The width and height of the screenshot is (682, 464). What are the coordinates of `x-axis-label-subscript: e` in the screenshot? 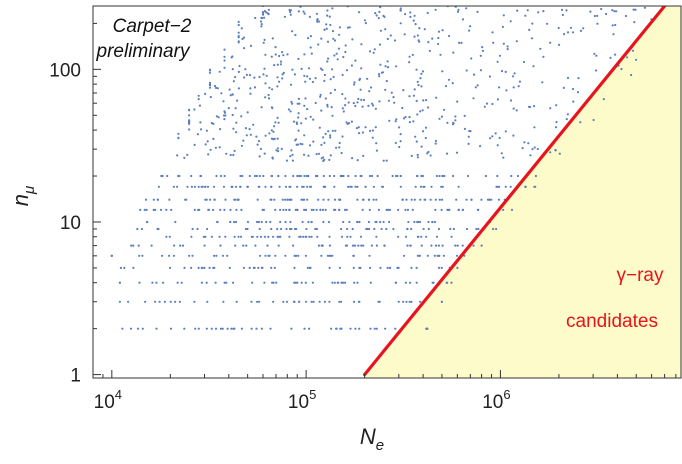 It's located at (380, 445).